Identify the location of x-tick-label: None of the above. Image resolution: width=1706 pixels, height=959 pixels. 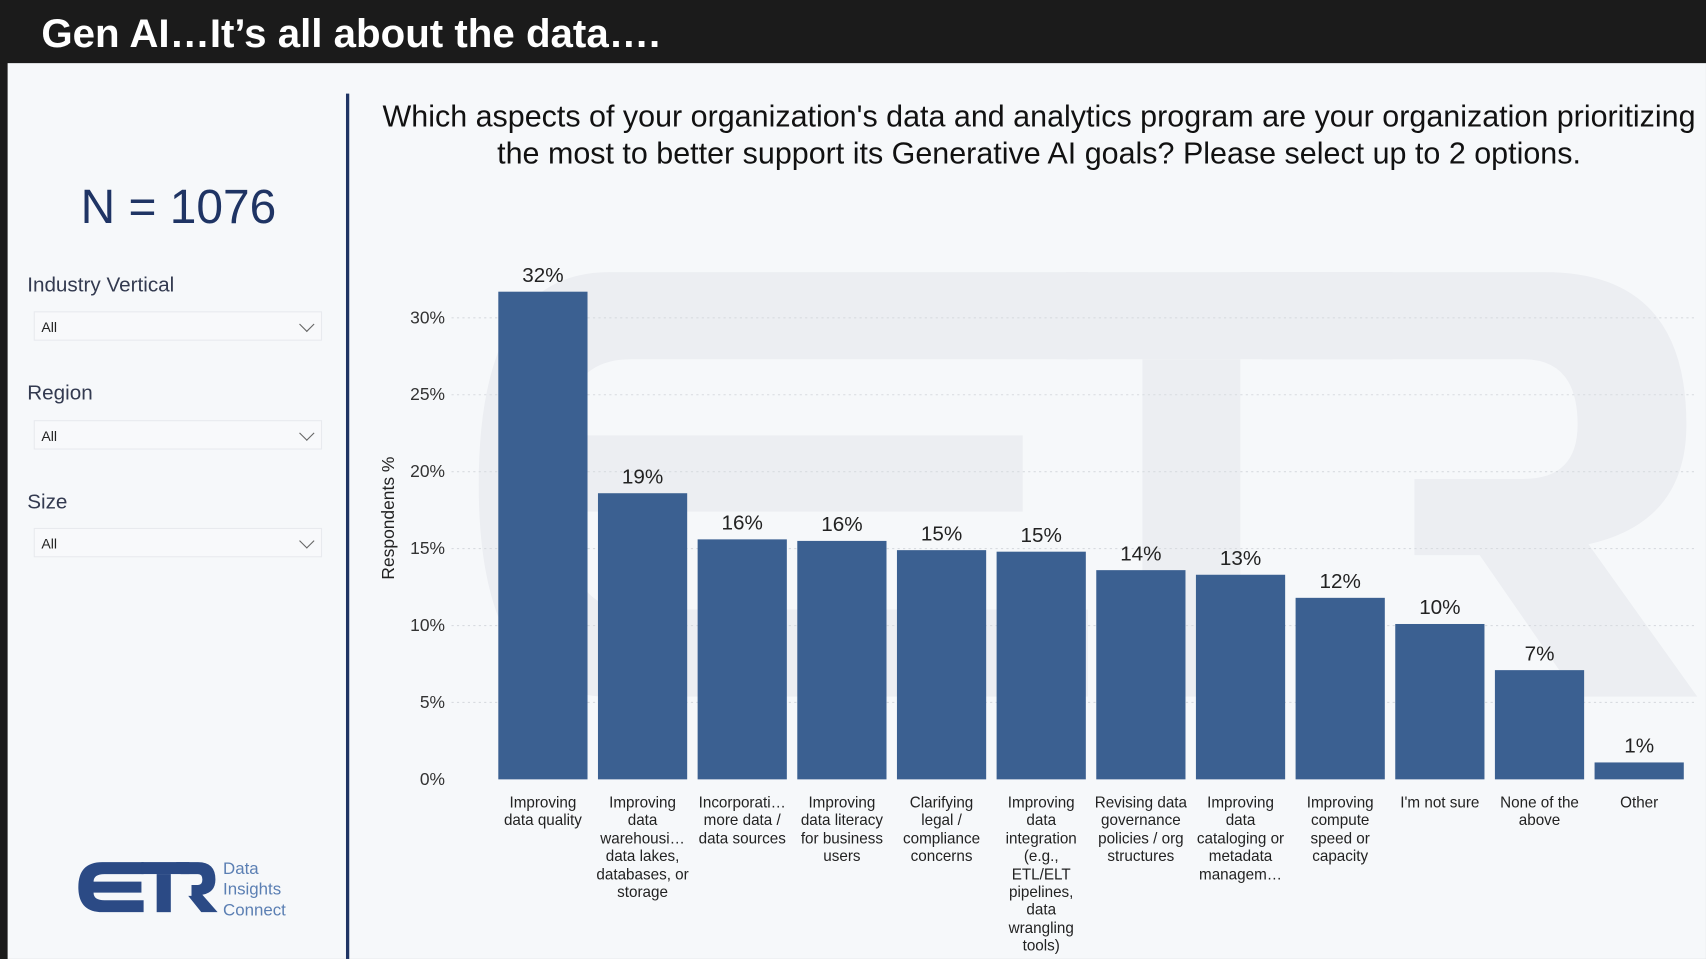
(1539, 811).